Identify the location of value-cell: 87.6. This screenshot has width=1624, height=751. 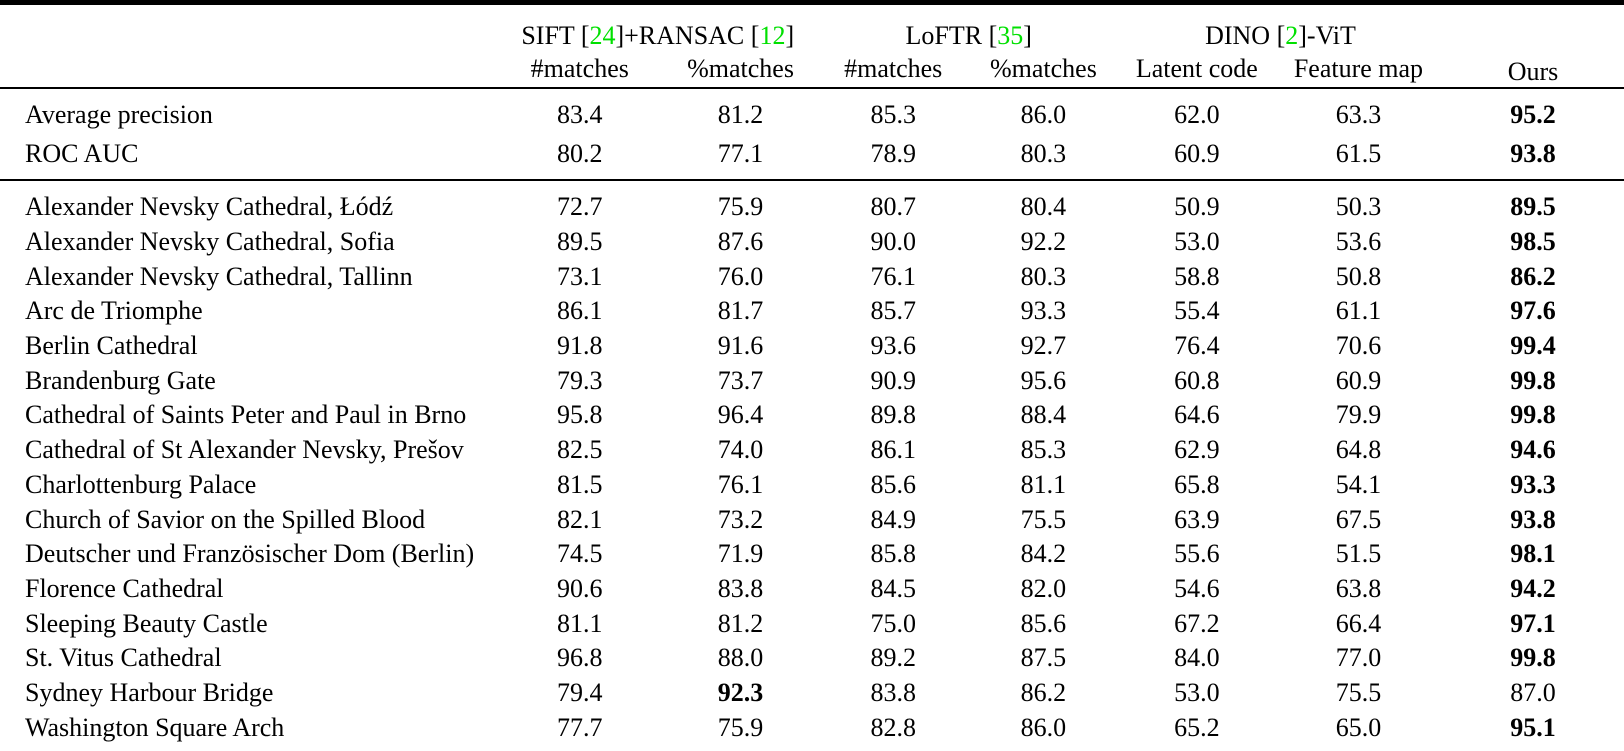
(740, 242).